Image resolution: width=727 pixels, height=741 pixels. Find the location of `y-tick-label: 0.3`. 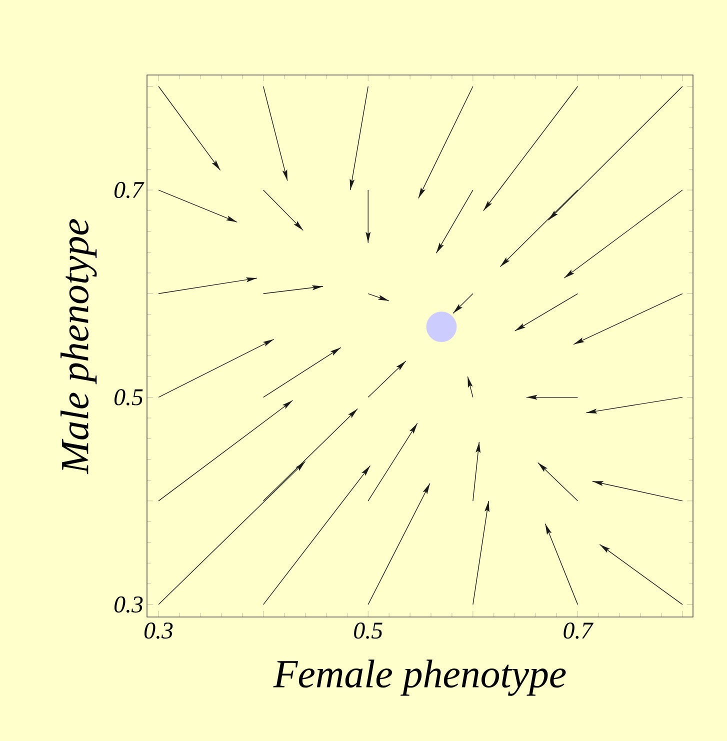

y-tick-label: 0.3 is located at coordinates (128, 604).